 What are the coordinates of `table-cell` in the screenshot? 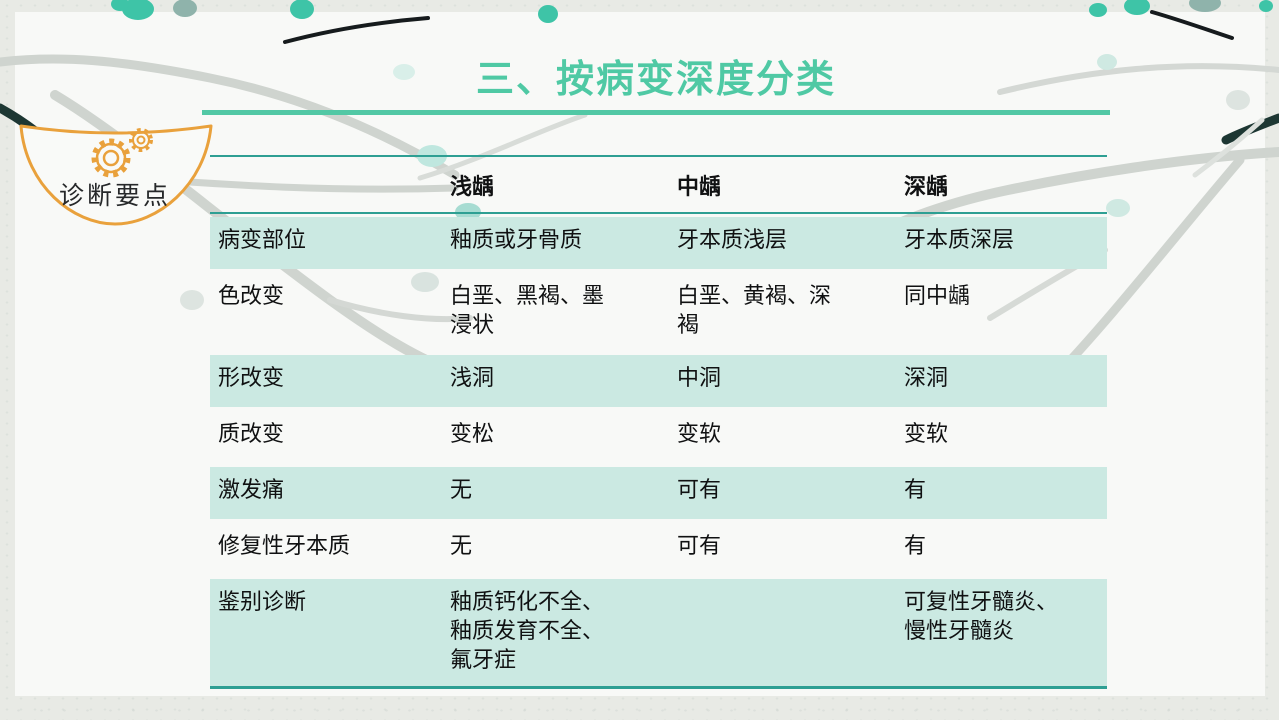 It's located at (782, 630).